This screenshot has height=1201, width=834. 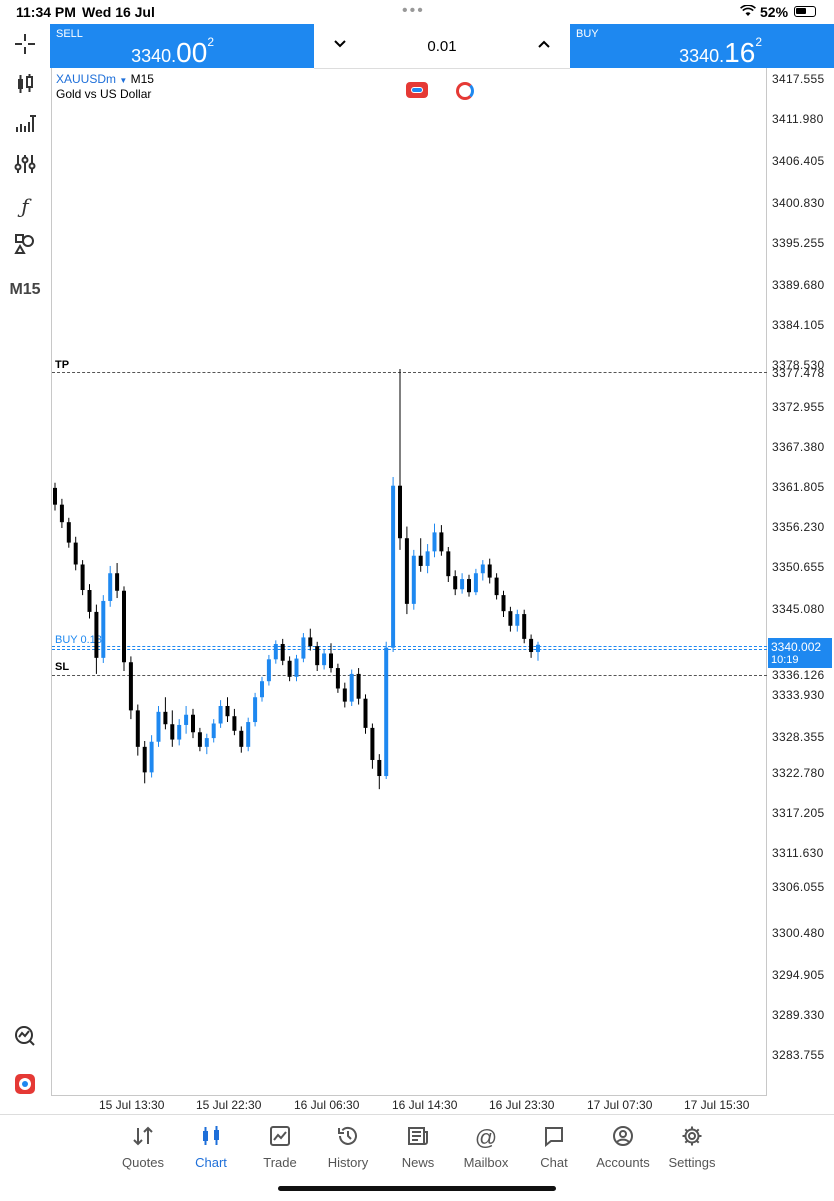 I want to click on tab-chart: Chart, so click(x=211, y=1147).